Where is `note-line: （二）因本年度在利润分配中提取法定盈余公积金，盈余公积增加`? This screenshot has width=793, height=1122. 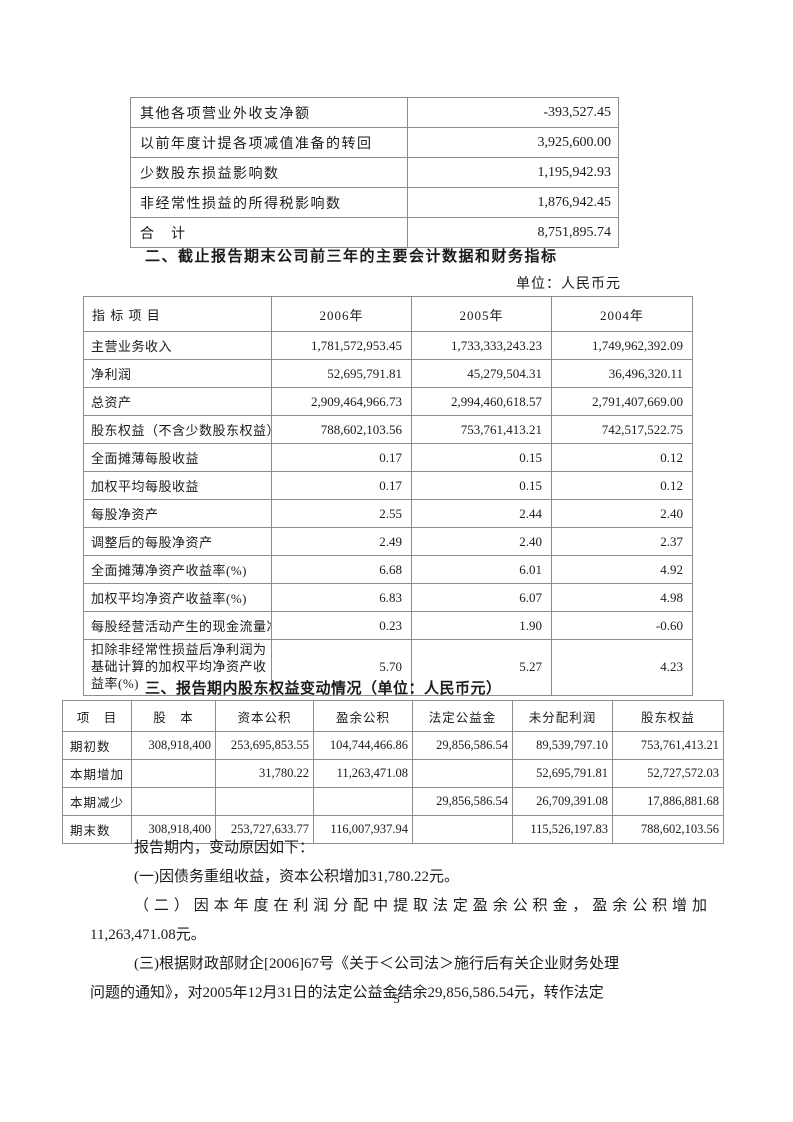
note-line: （二）因本年度在利润分配中提取法定盈余公积金，盈余公积增加 is located at coordinates (420, 906).